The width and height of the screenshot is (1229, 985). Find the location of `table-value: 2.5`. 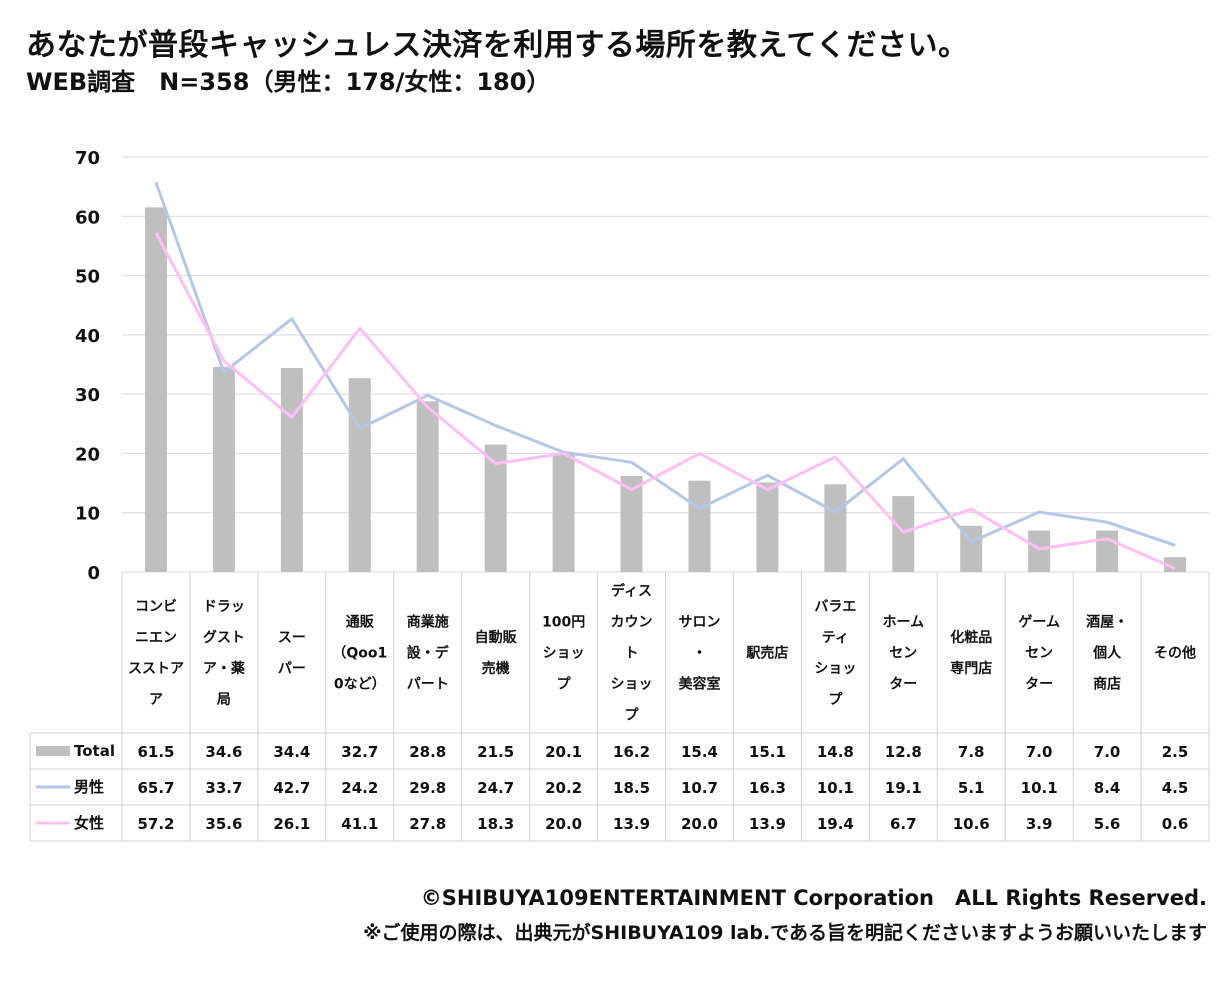

table-value: 2.5 is located at coordinates (1175, 752).